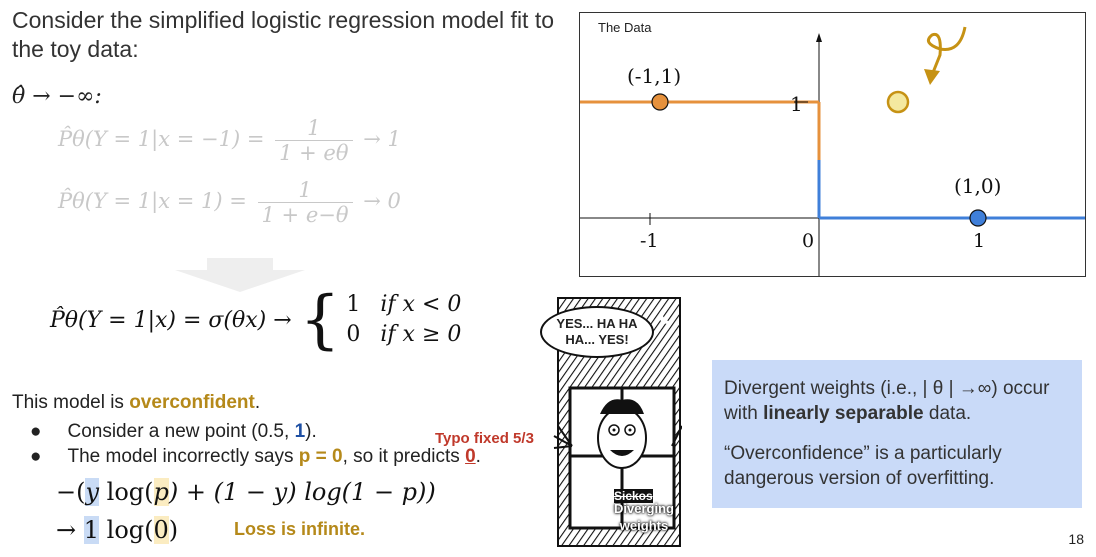 The width and height of the screenshot is (1096, 557). I want to click on case-1: 1 if x < 0, so click(403, 305).